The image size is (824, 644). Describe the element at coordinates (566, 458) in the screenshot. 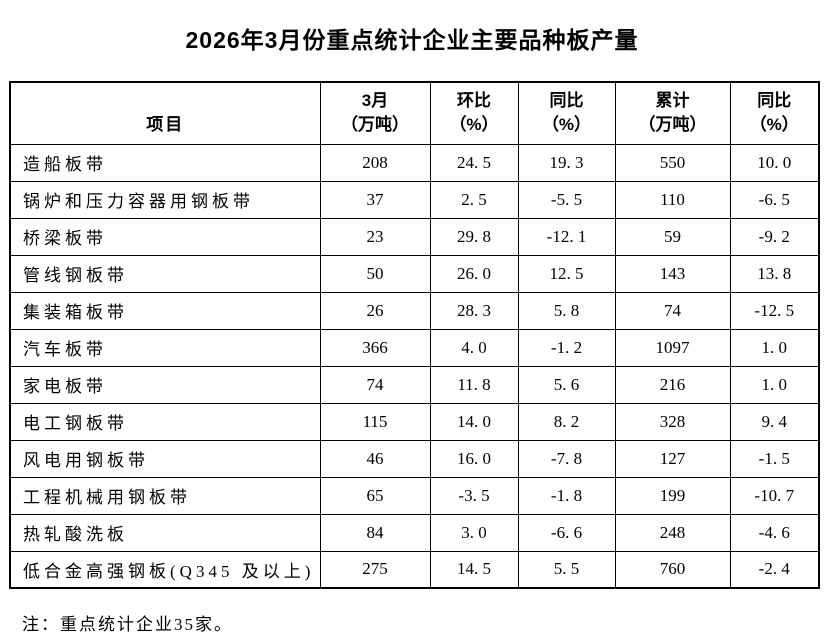

I see `row-value-cell: -7. 8` at that location.